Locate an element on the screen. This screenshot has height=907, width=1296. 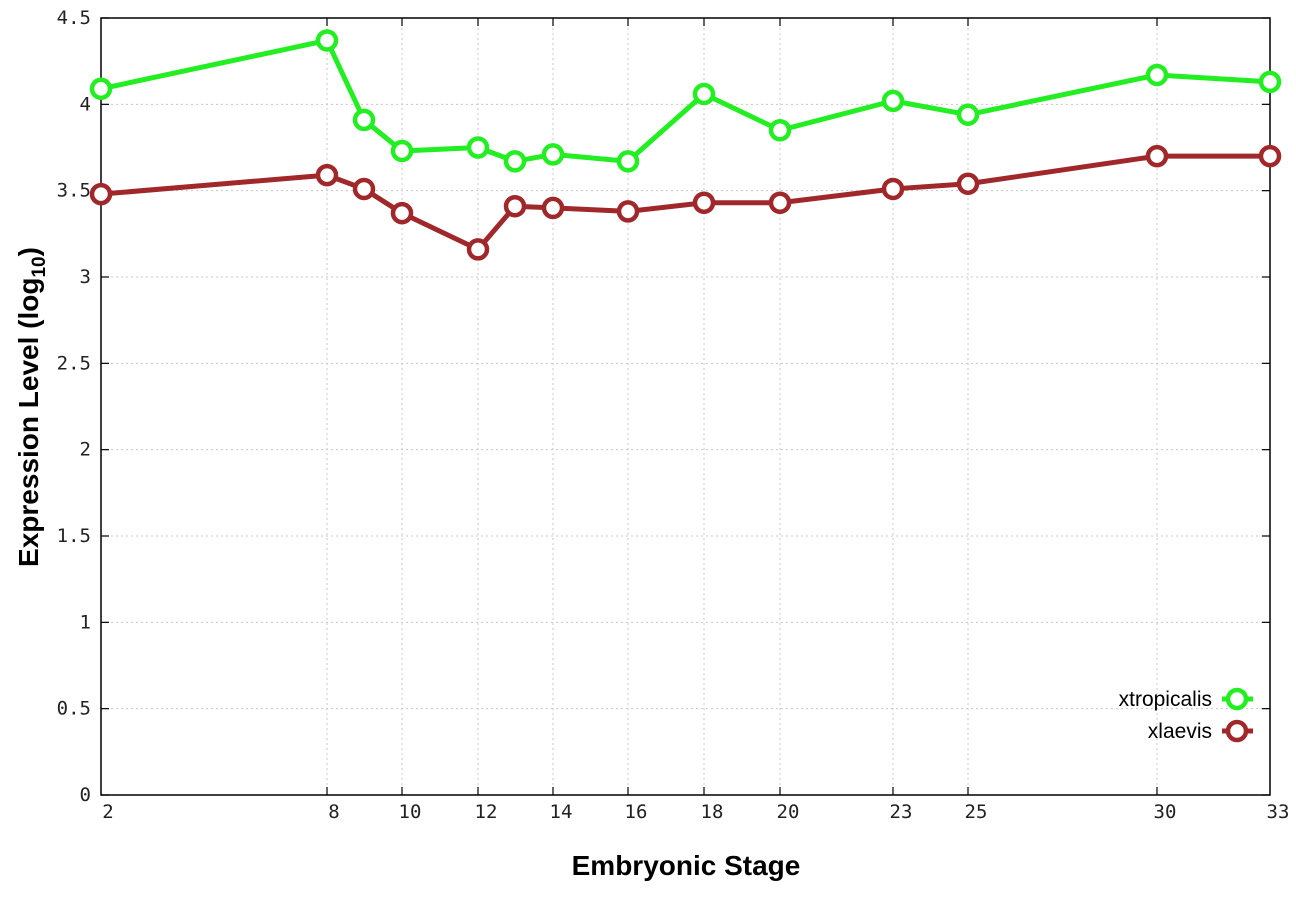
y-axis-title-subscript: 10 is located at coordinates (39, 266).